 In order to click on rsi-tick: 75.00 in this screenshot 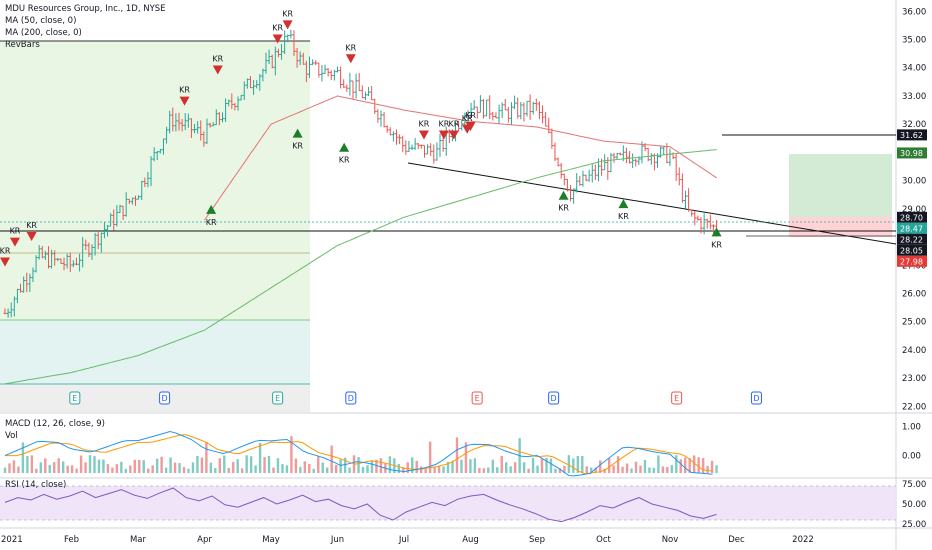, I will do `click(914, 485)`.